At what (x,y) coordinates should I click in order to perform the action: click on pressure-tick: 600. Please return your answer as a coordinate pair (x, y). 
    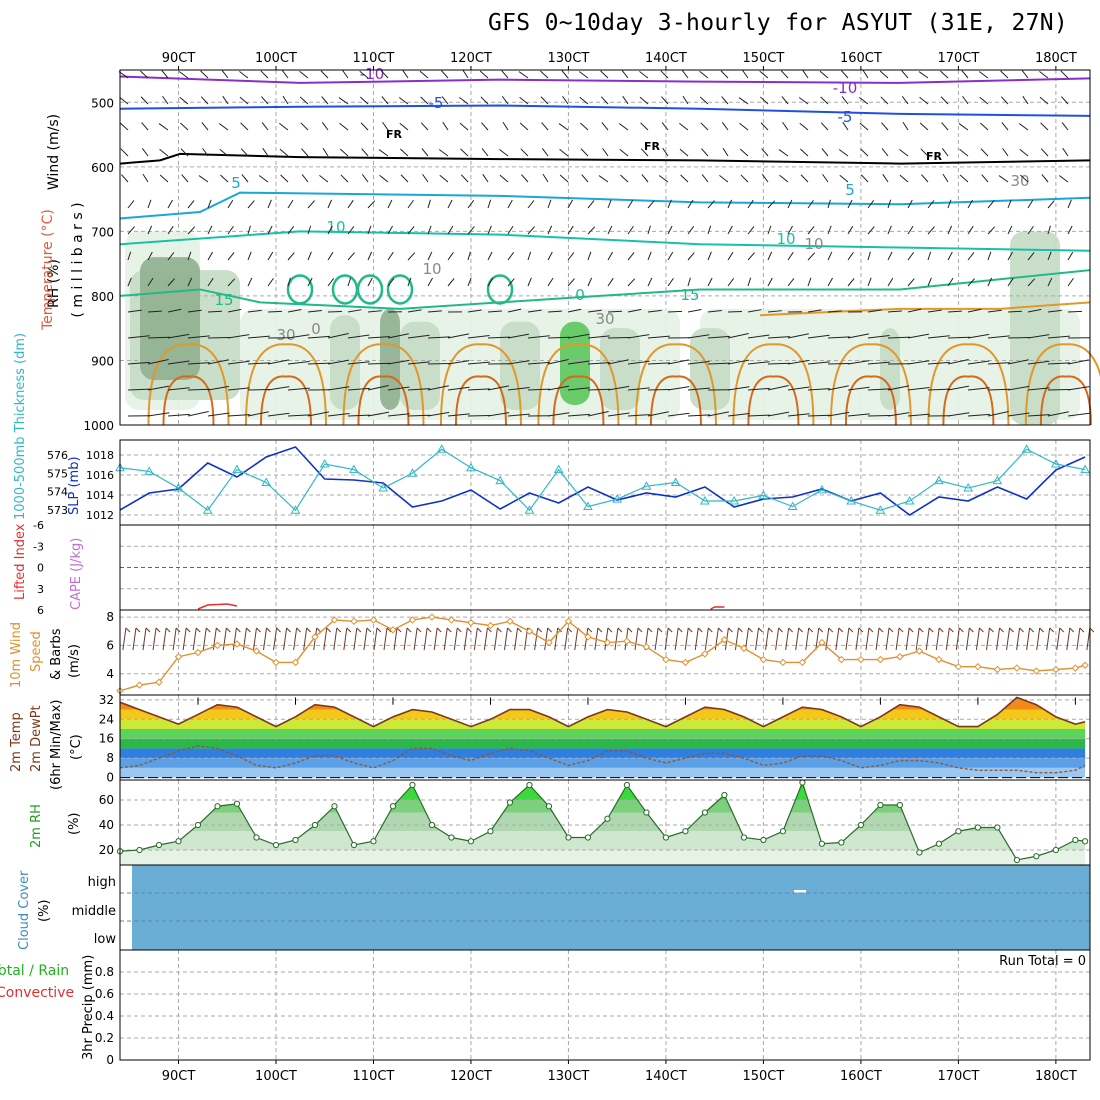
    Looking at the image, I should click on (102, 168).